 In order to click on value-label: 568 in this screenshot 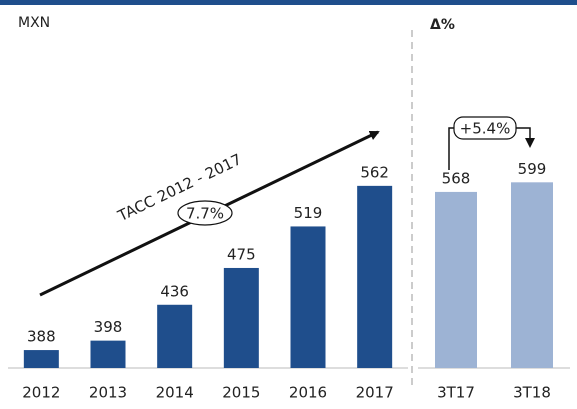, I will do `click(456, 178)`.